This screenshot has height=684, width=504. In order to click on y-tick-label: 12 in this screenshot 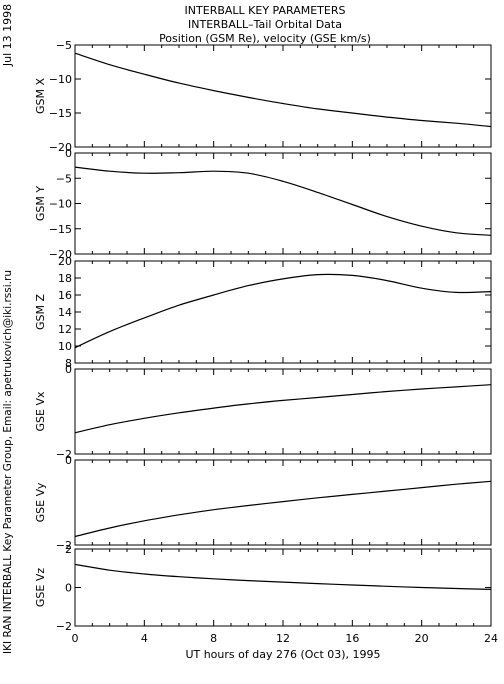, I will do `click(65, 329)`.